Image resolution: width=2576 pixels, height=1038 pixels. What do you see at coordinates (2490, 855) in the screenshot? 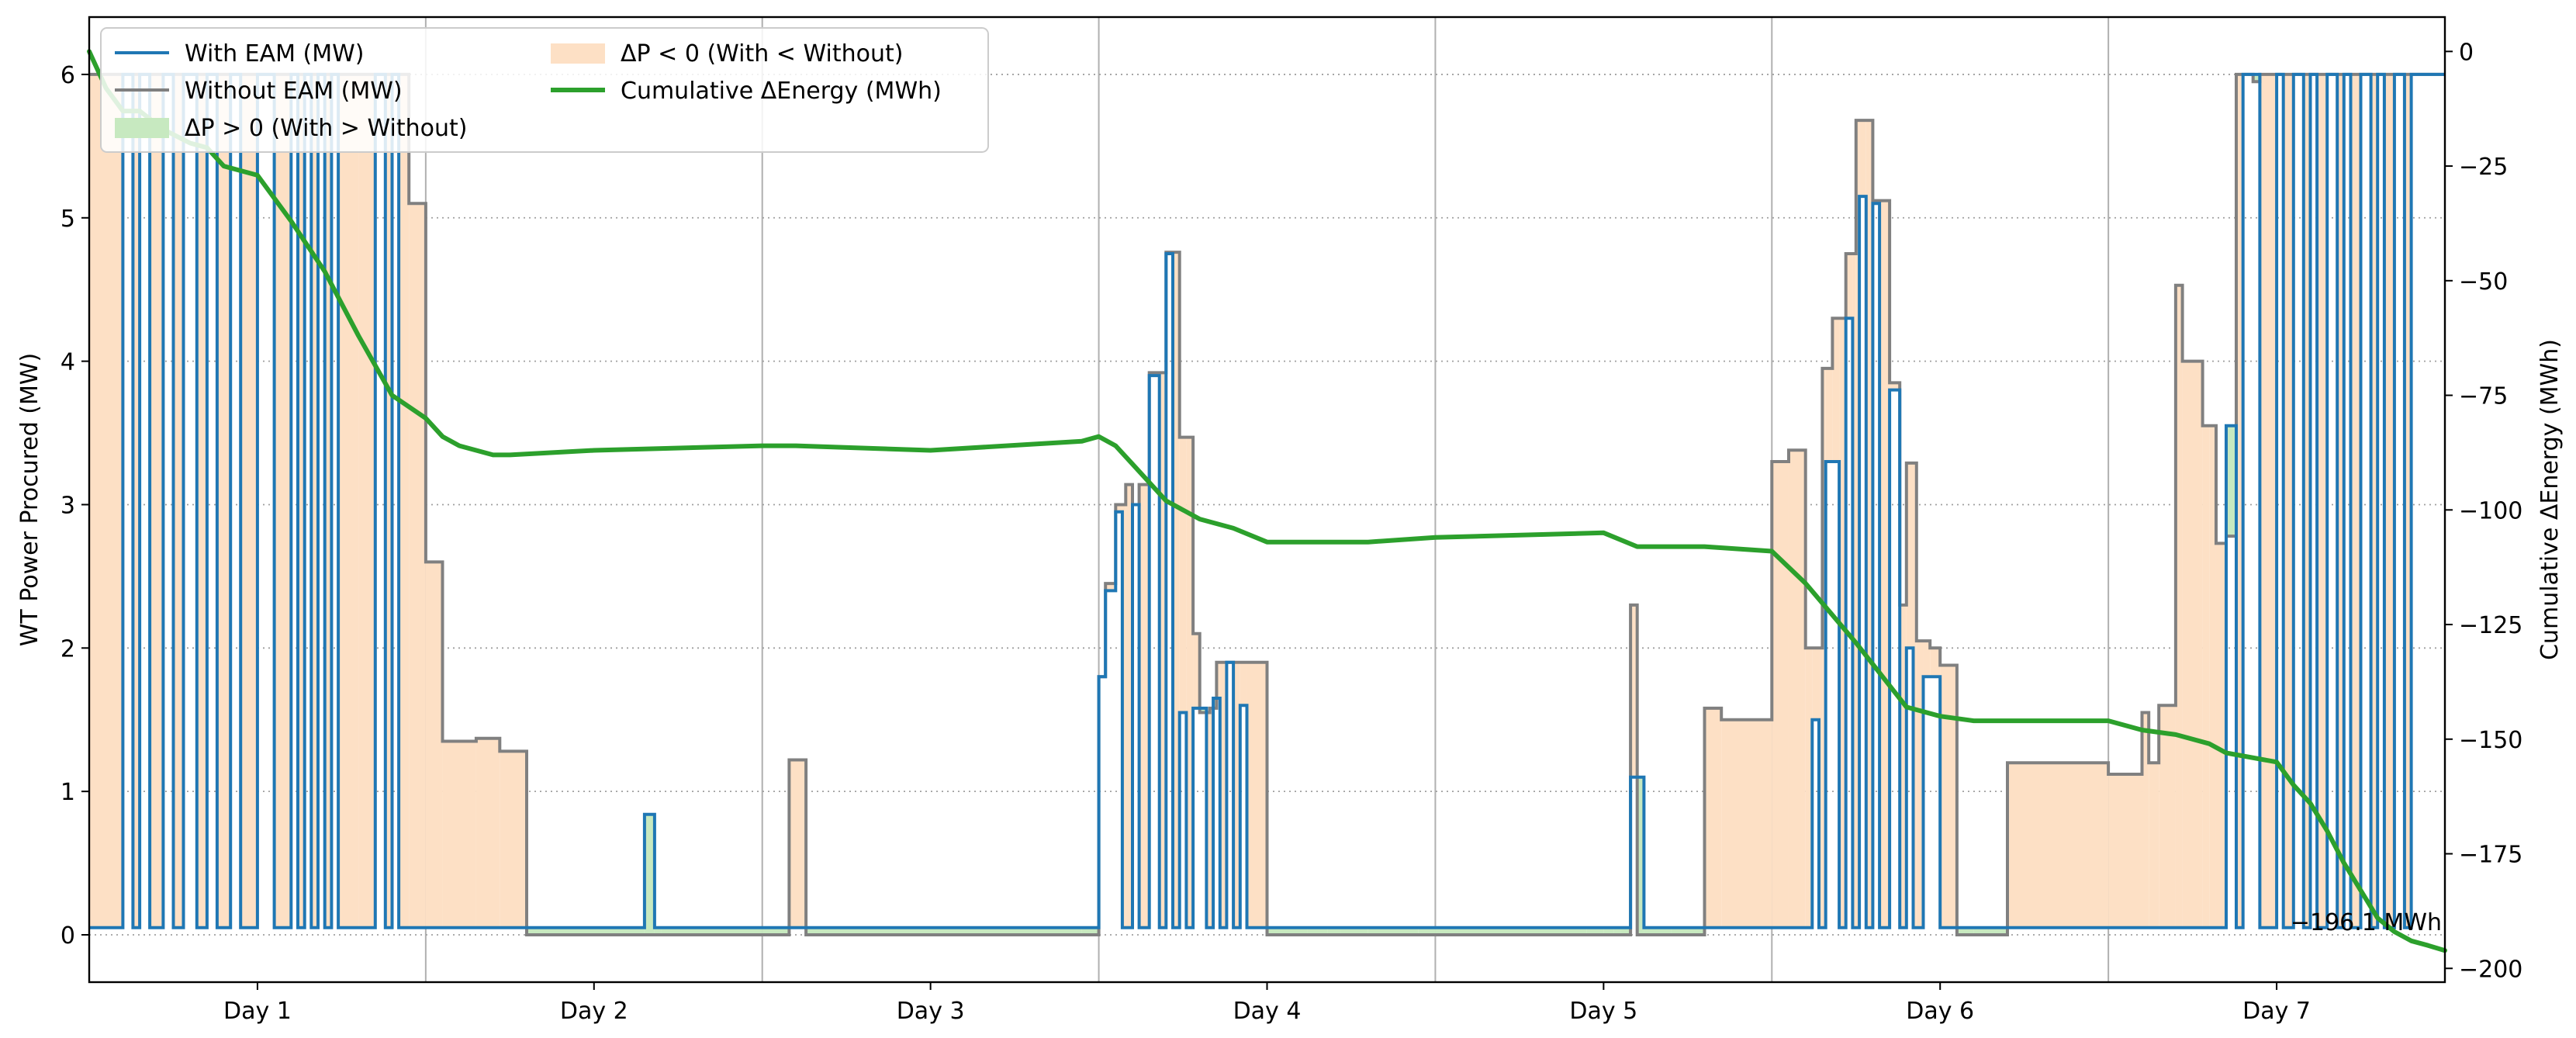
I see `y-right-tick-label: −175` at bounding box center [2490, 855].